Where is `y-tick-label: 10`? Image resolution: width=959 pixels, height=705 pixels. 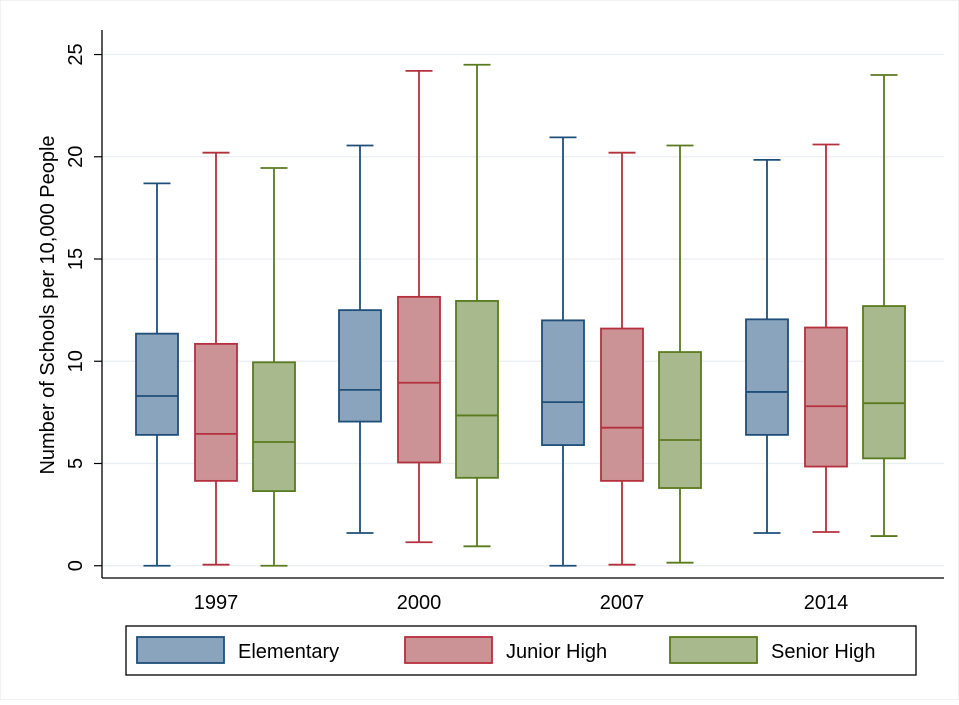 y-tick-label: 10 is located at coordinates (76, 361).